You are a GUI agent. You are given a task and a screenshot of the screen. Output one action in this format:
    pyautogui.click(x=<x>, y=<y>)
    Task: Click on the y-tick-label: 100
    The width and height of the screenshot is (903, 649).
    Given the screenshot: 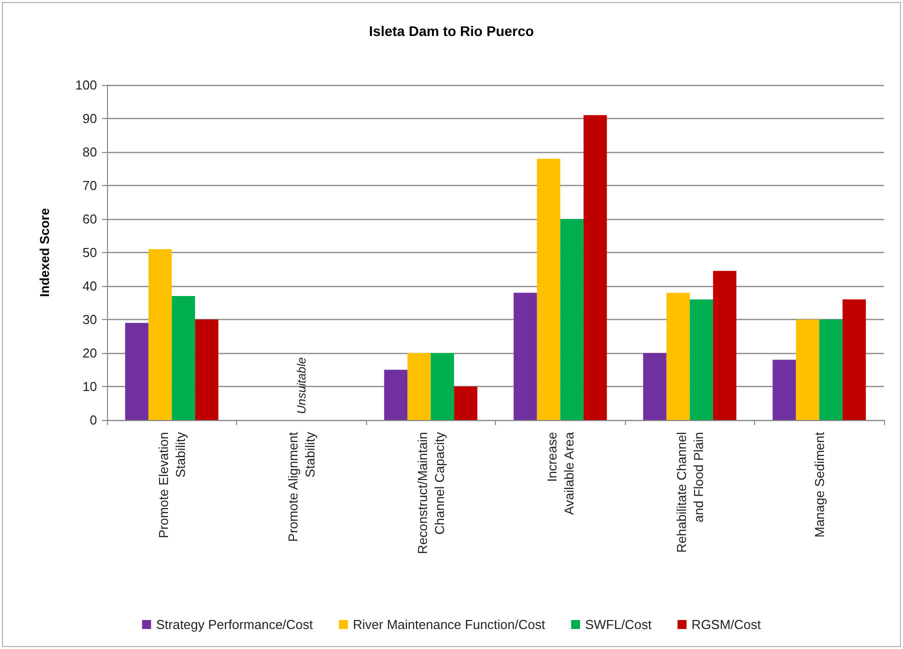 What is the action you would take?
    pyautogui.click(x=86, y=85)
    